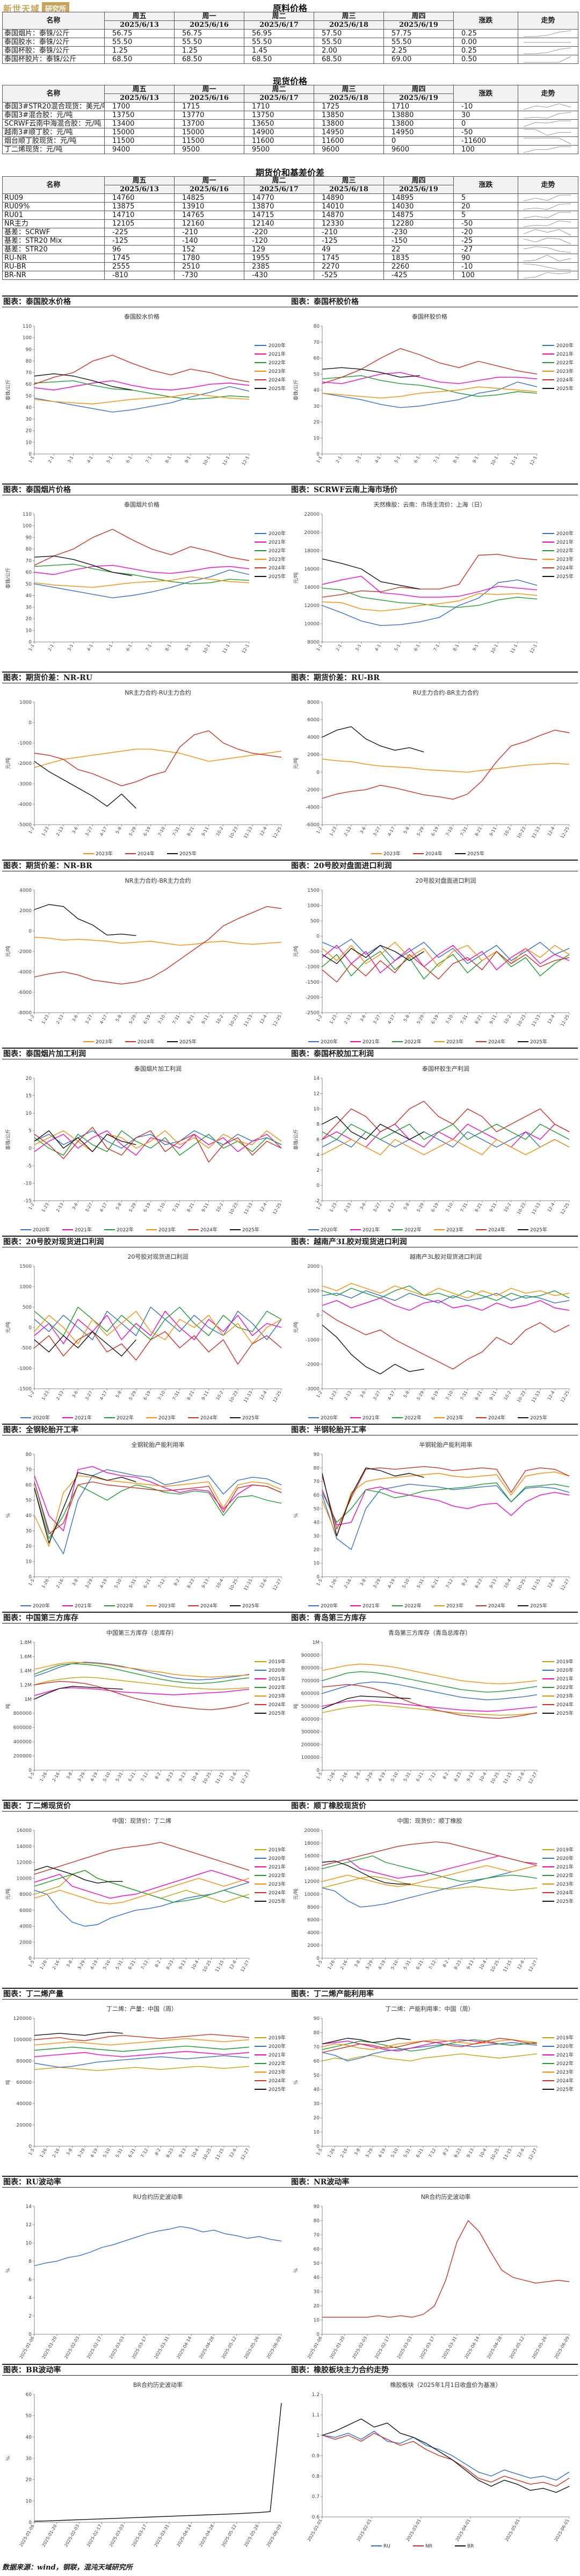 This screenshot has width=580, height=2576. What do you see at coordinates (378, 460) in the screenshot?
I see `x-tick-label: 4-1` at bounding box center [378, 460].